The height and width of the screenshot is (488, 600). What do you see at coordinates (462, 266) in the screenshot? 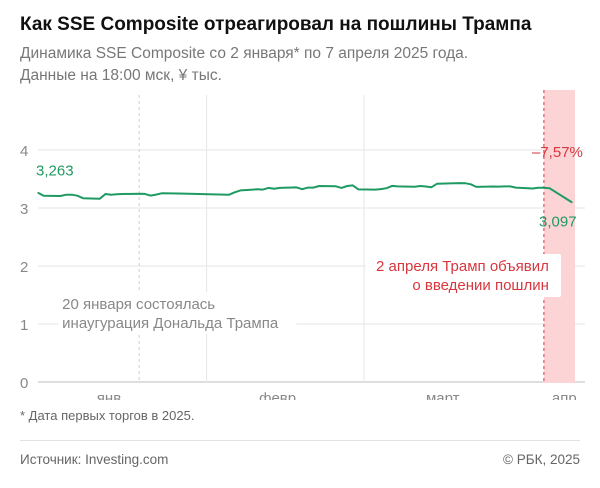
I see `tariff-annotation-line: 2 апреля Трамп объявил` at bounding box center [462, 266].